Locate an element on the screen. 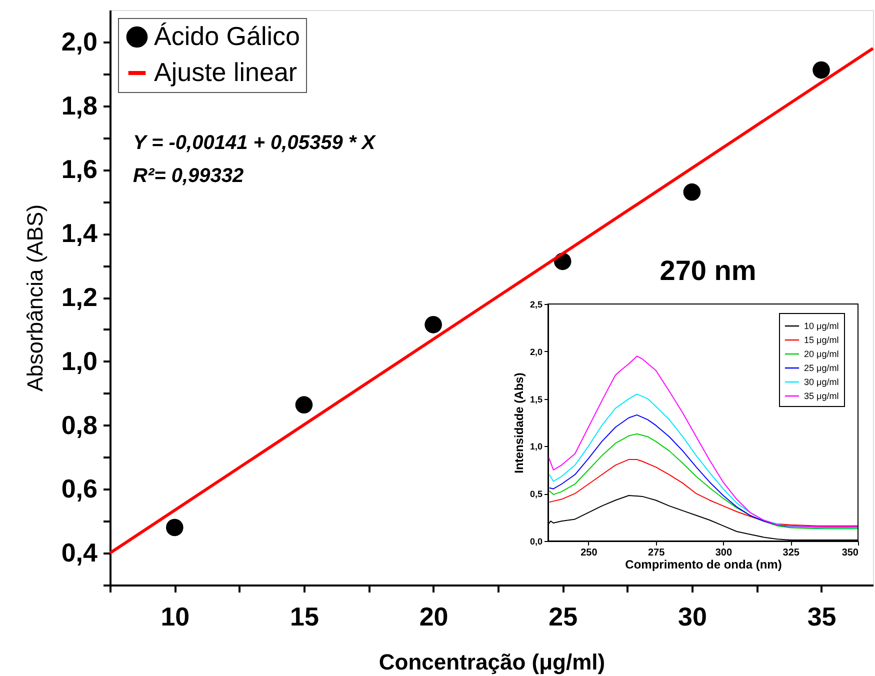 The height and width of the screenshot is (676, 875). x-tick-label: 15 is located at coordinates (304, 617).